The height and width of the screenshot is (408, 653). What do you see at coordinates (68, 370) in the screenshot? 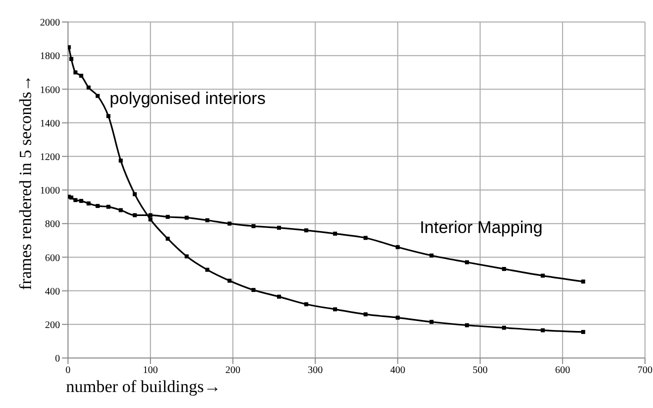
I see `x-tick-label: 0` at bounding box center [68, 370].